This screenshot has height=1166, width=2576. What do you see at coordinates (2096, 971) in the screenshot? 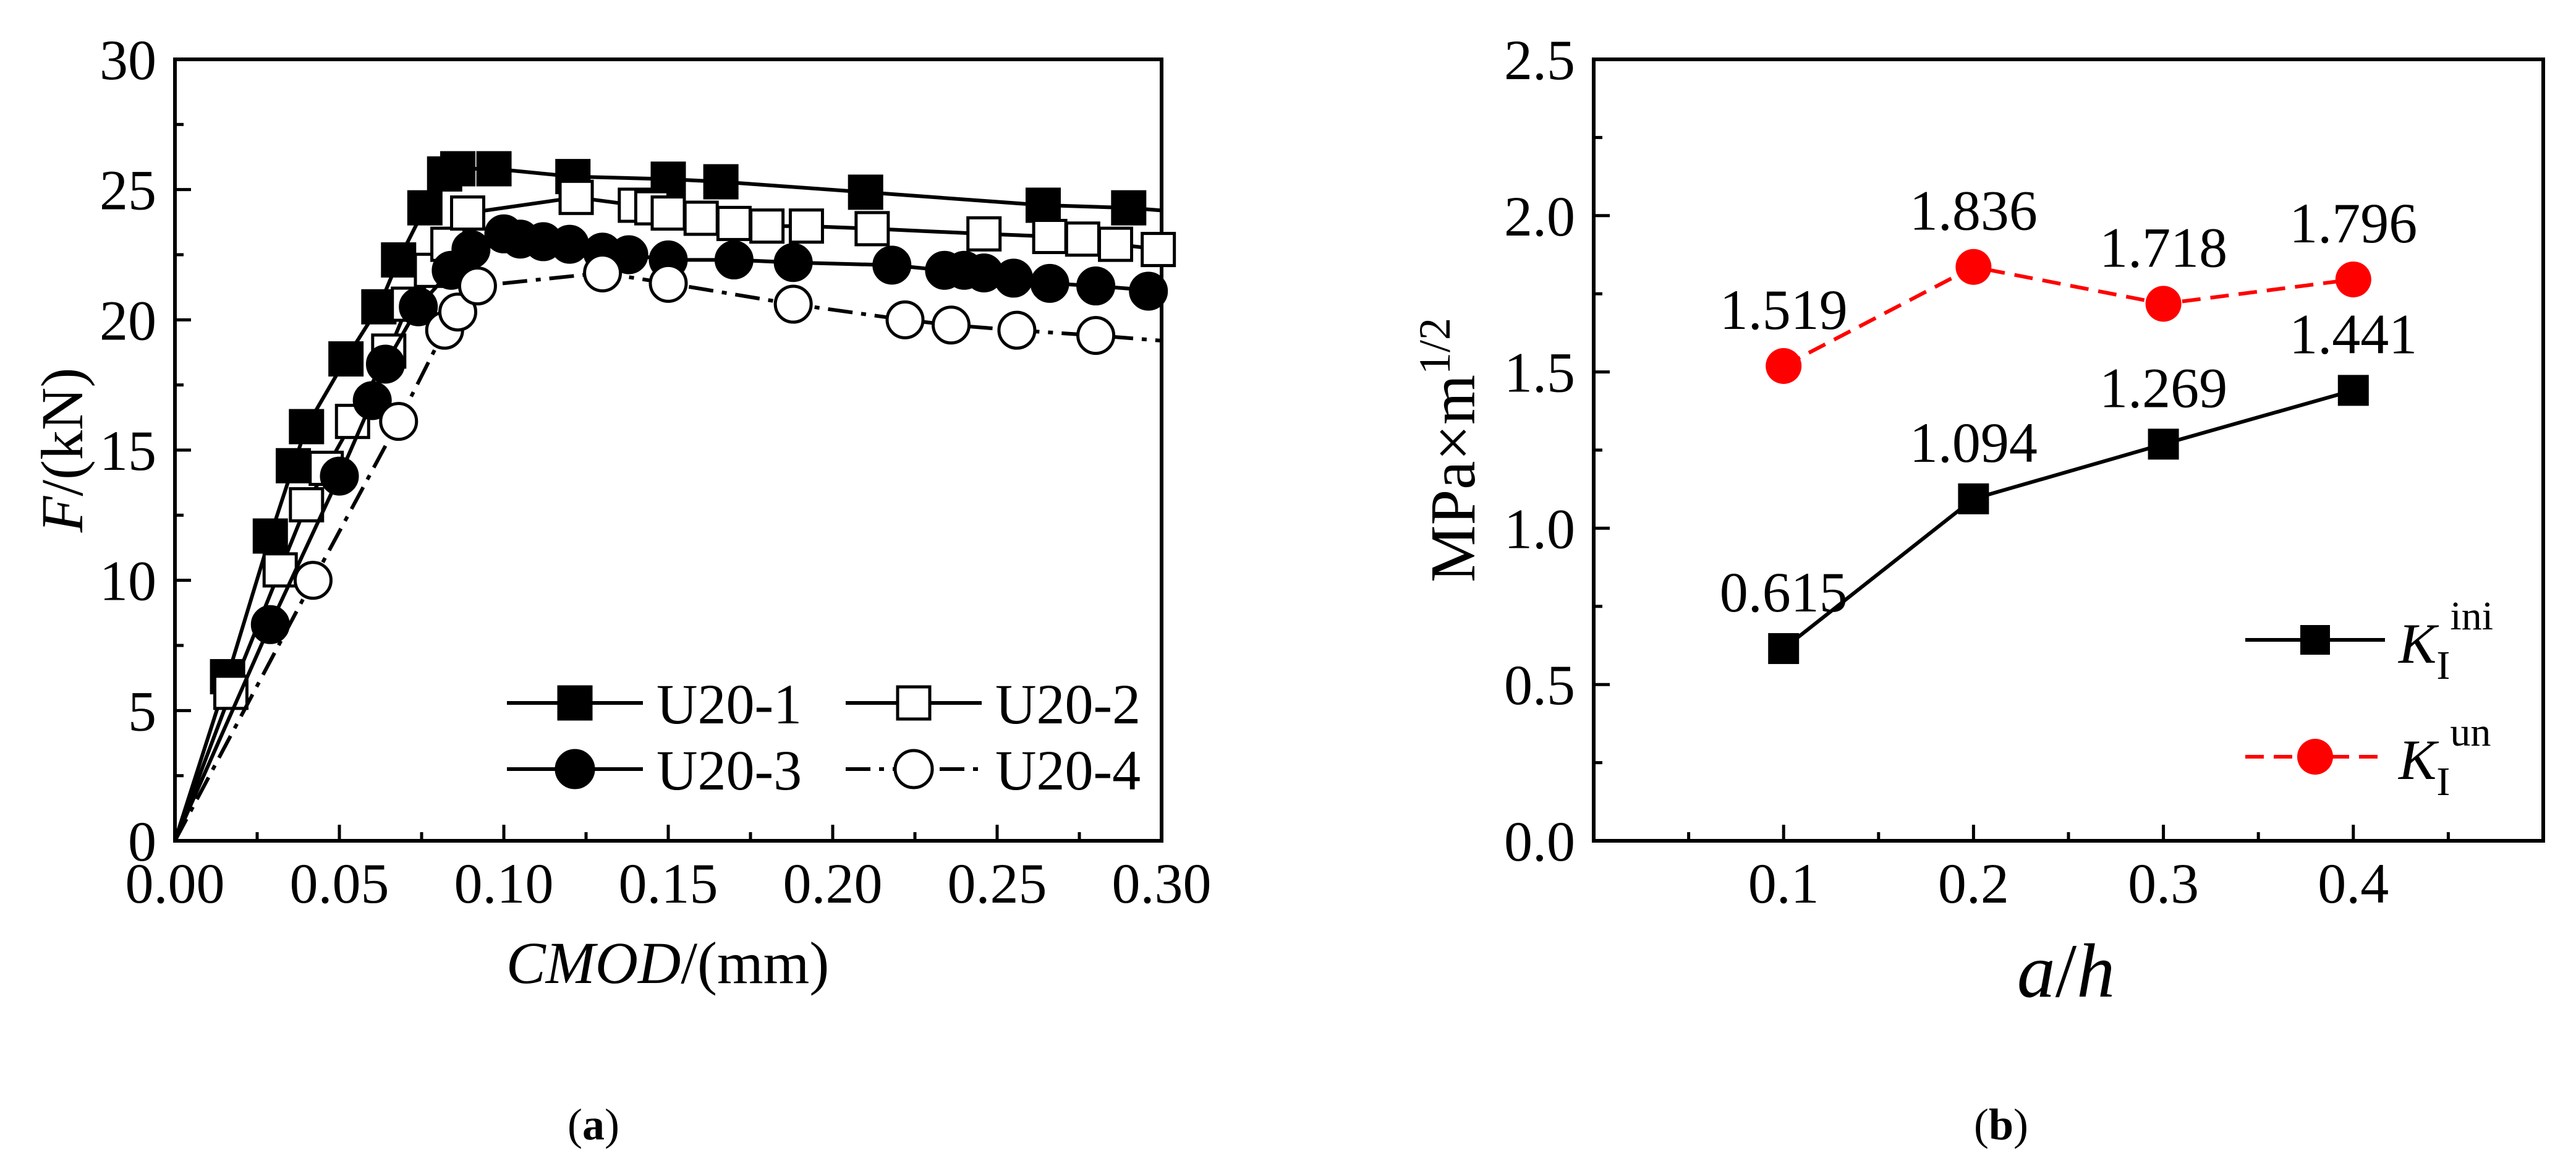
I see `chart-b-x-axis-h: h` at bounding box center [2096, 971].